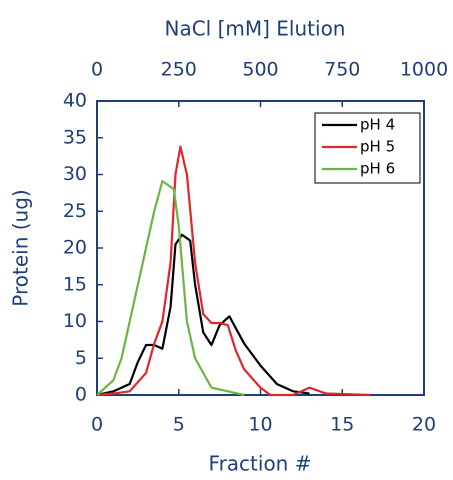  What do you see at coordinates (377, 125) in the screenshot?
I see `legend-label: pH 4` at bounding box center [377, 125].